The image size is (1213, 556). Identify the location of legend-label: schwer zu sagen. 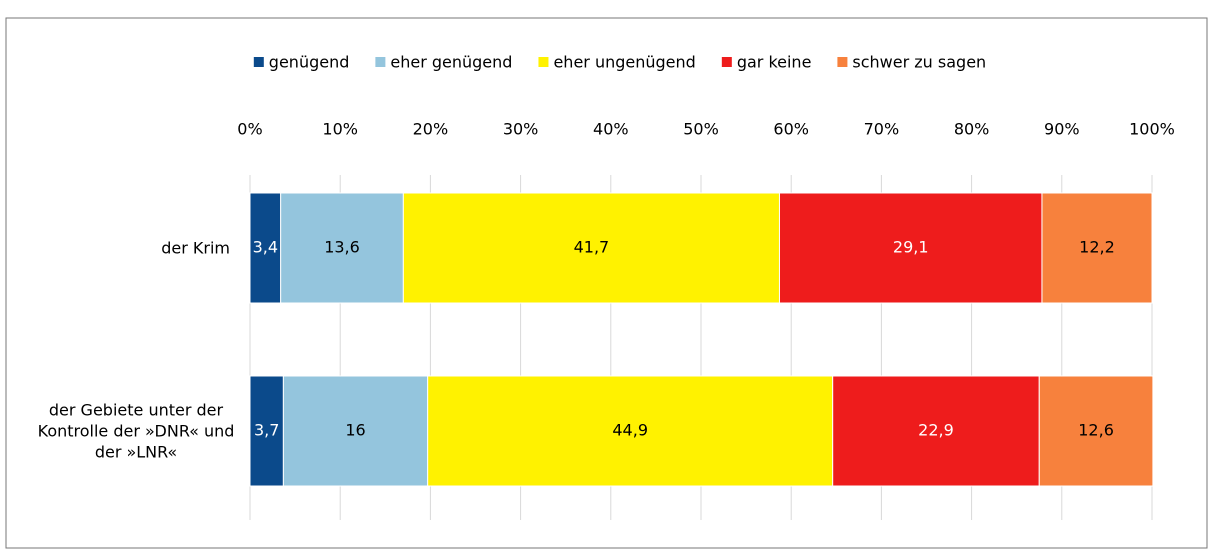
(919, 62).